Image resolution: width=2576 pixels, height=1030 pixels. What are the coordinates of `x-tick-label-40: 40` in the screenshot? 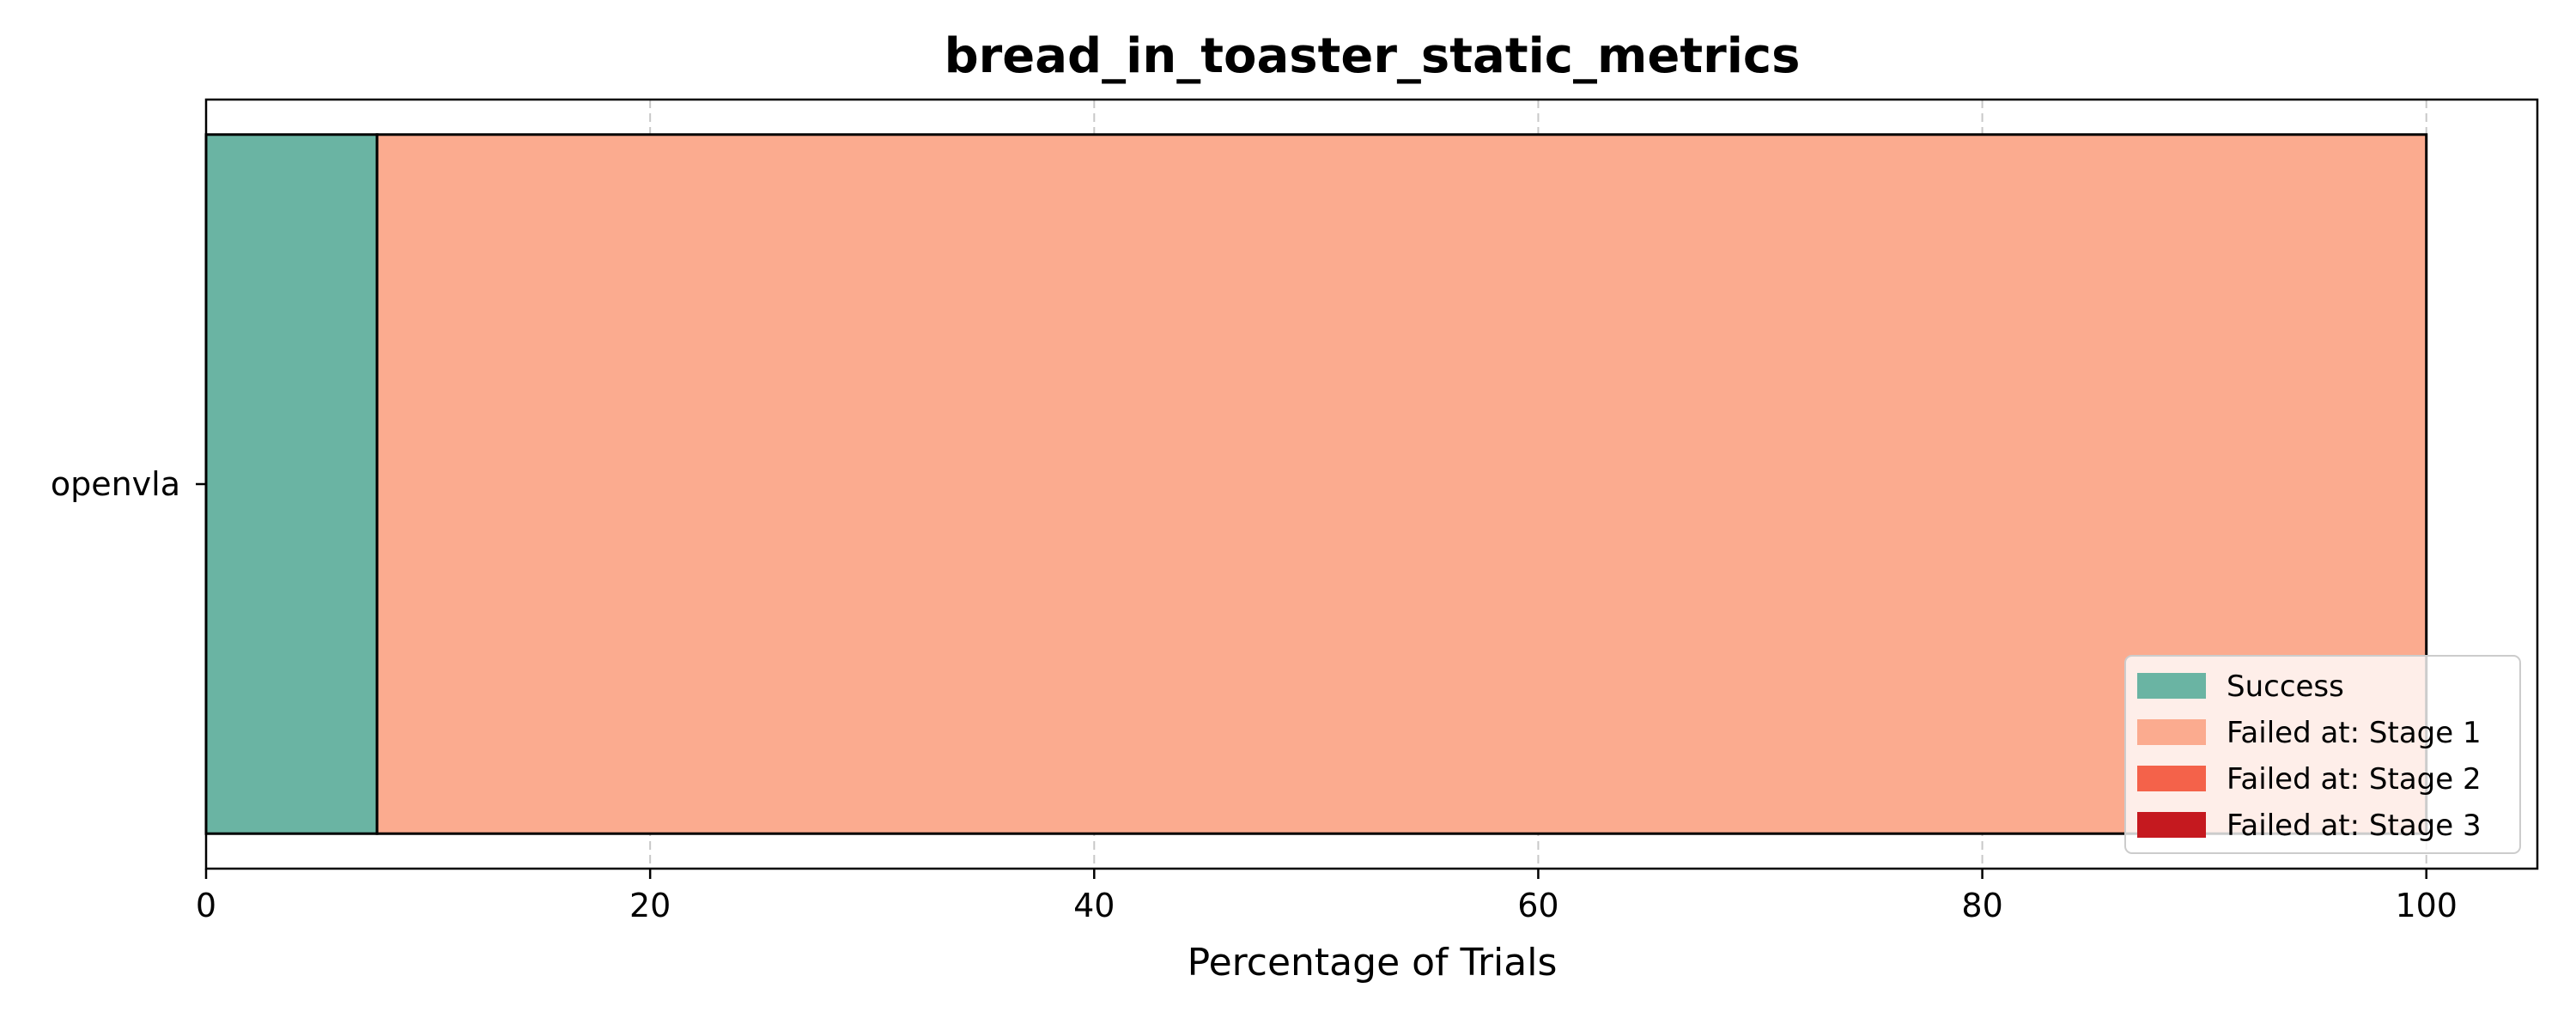 It's located at (1094, 905).